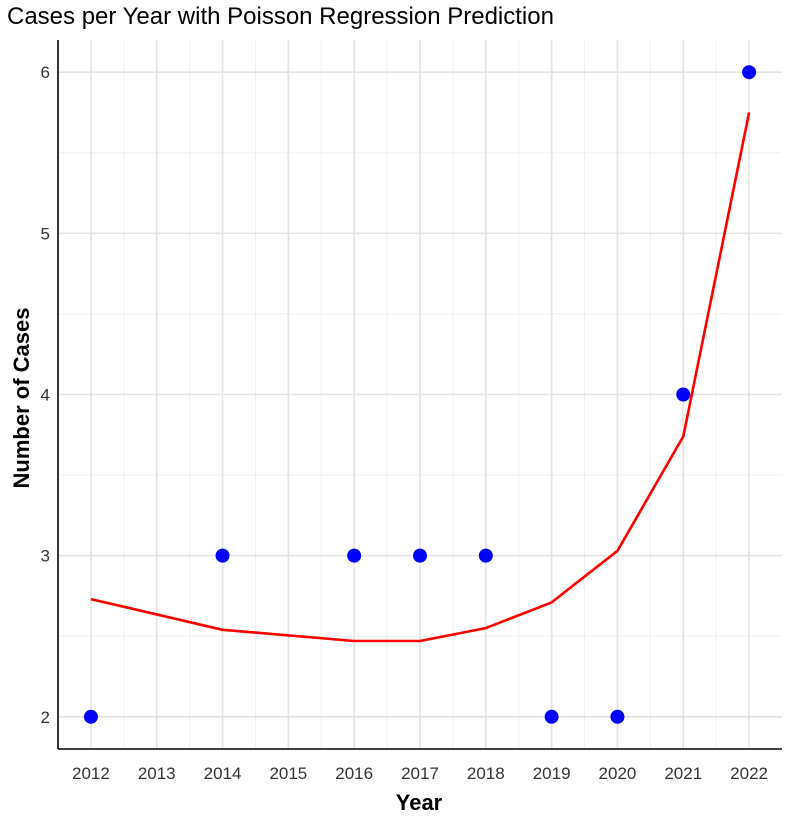  What do you see at coordinates (552, 773) in the screenshot?
I see `x-tick-label: 2019` at bounding box center [552, 773].